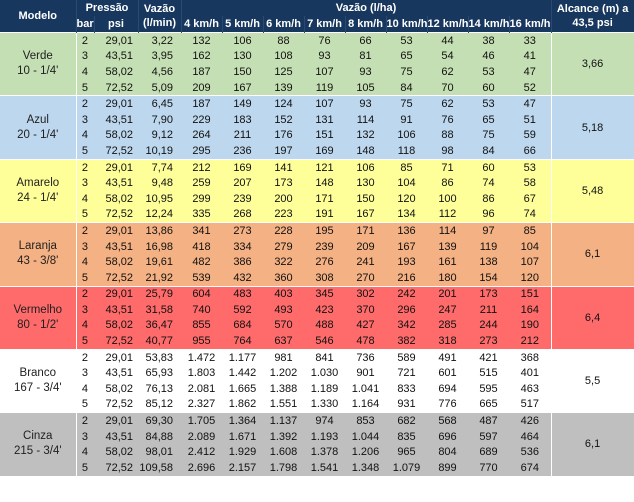 The height and width of the screenshot is (502, 634). I want to click on vazao-lha-value: 1.030, so click(324, 373).